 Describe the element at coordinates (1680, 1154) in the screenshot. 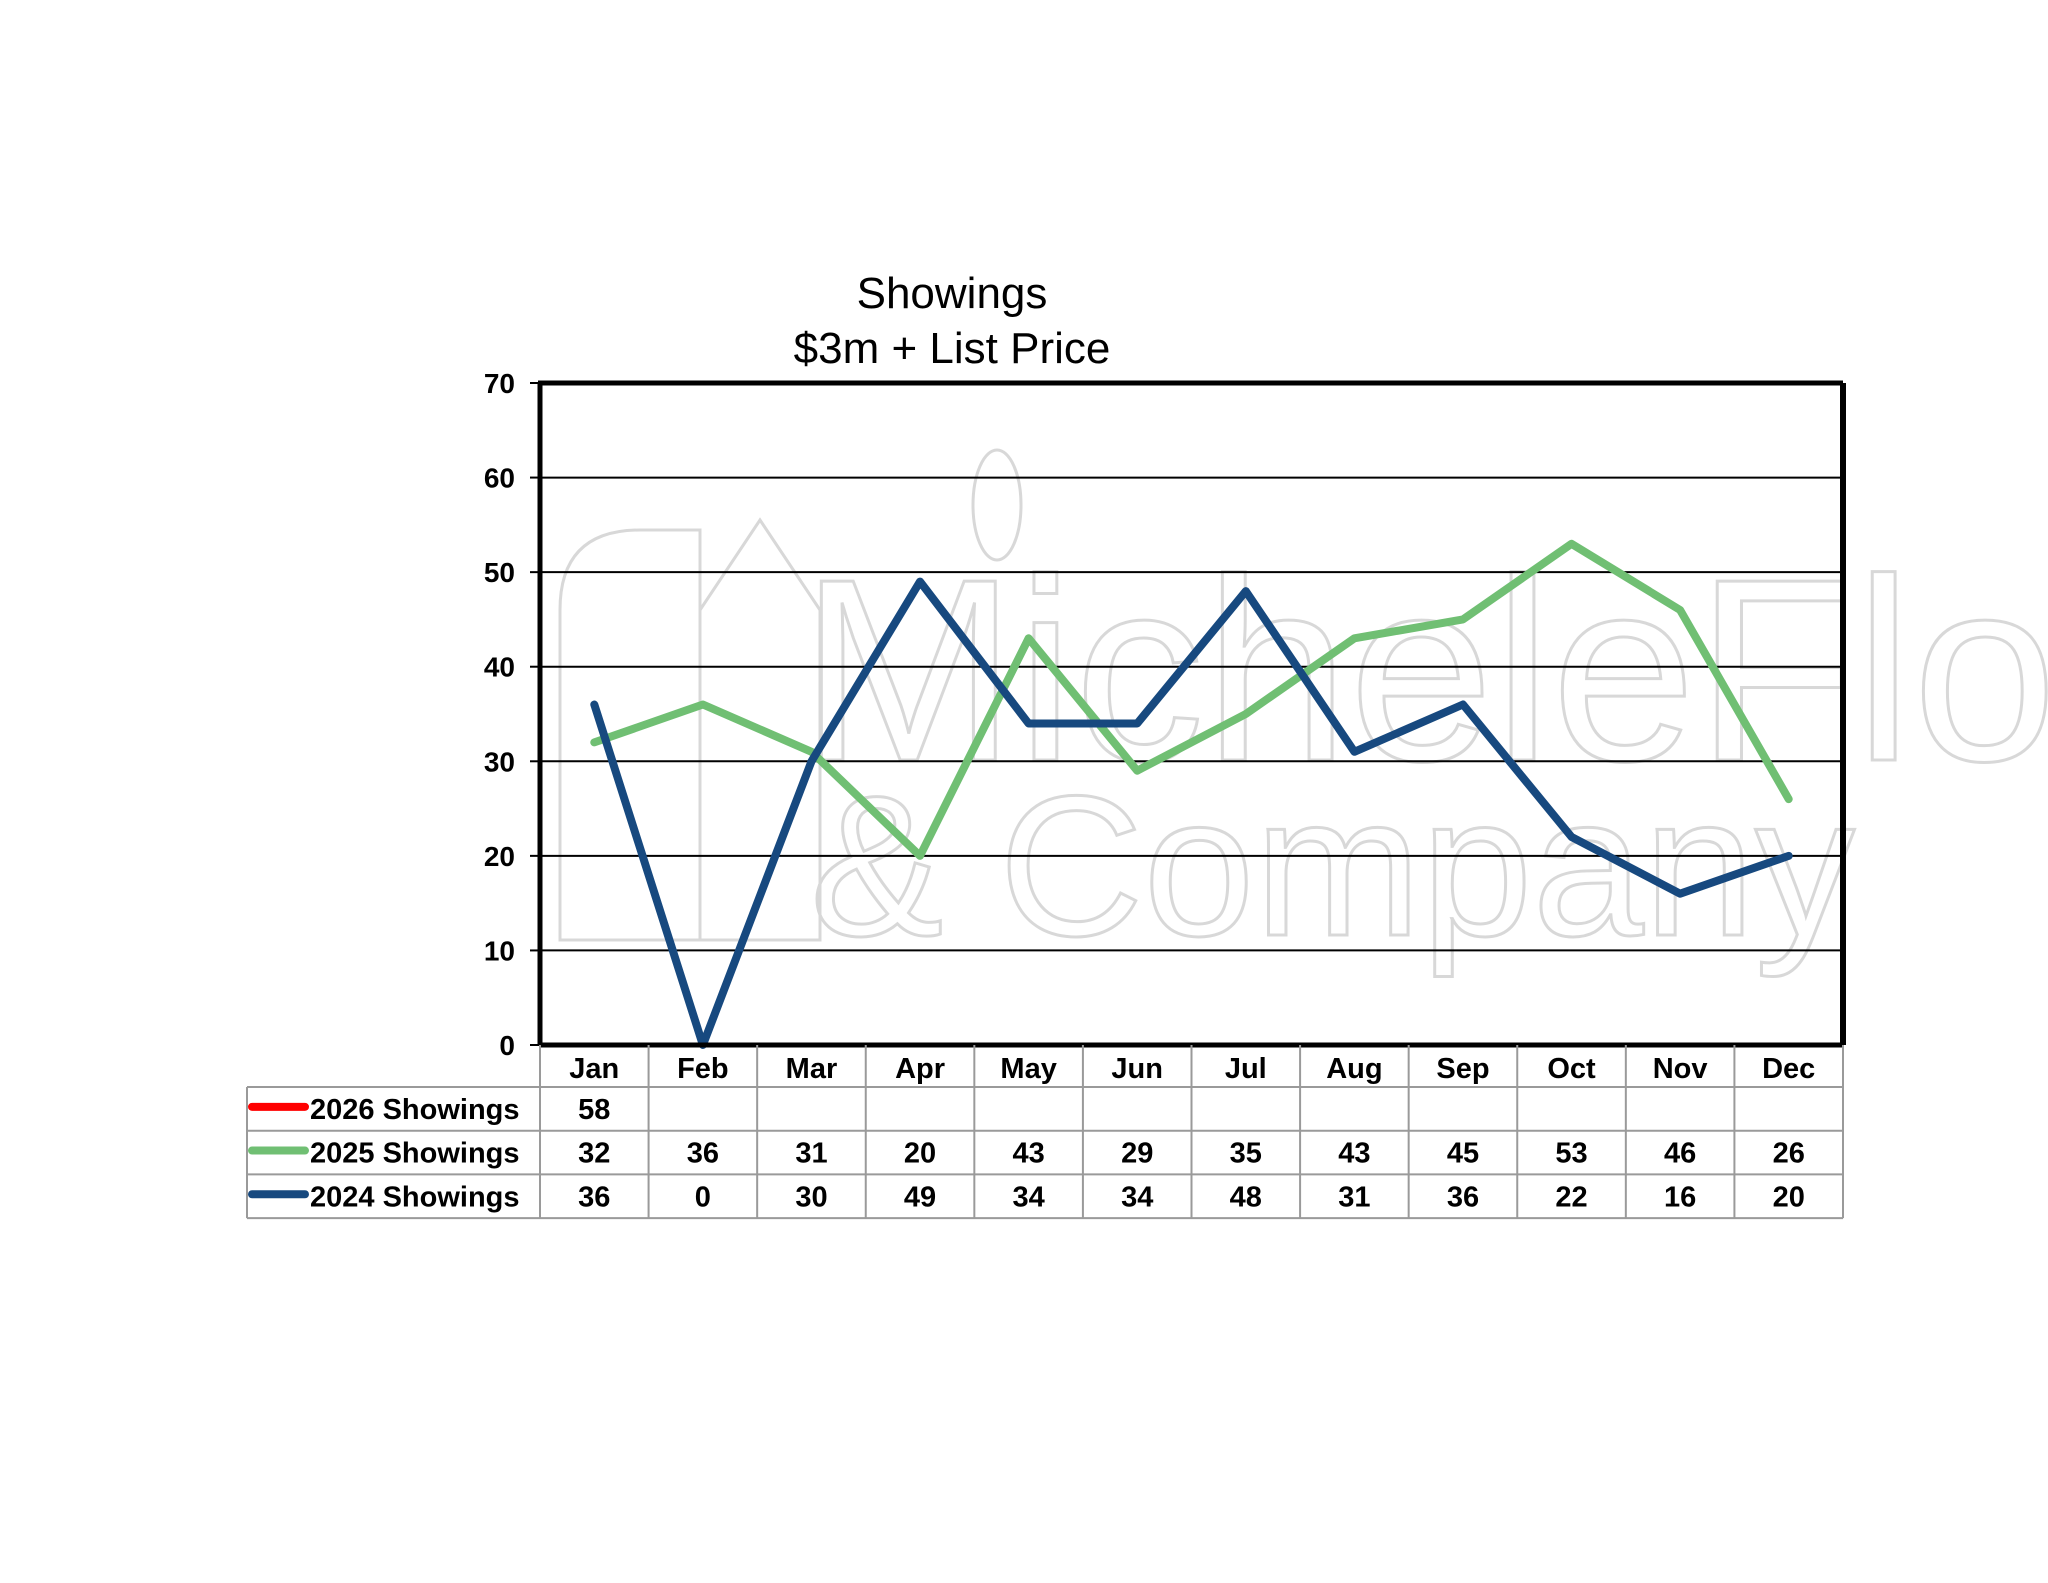

I see `data-label: 46` at that location.